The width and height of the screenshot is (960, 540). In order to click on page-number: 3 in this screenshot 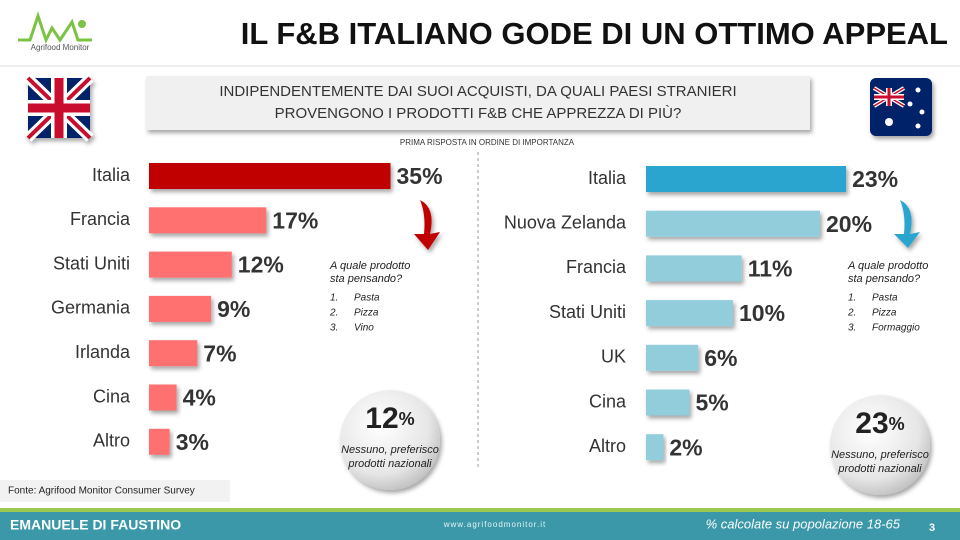, I will do `click(932, 528)`.